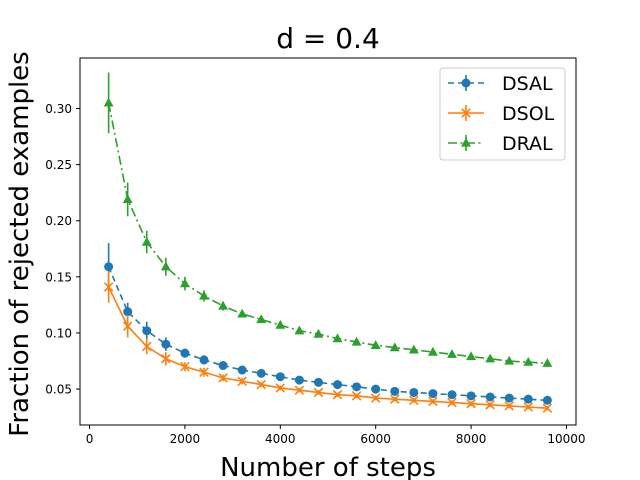  I want to click on legend-entry-dsol: DSOL, so click(501, 114).